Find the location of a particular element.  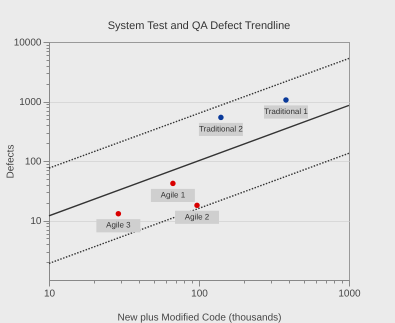

y-tick-label: 1000 is located at coordinates (30, 102).